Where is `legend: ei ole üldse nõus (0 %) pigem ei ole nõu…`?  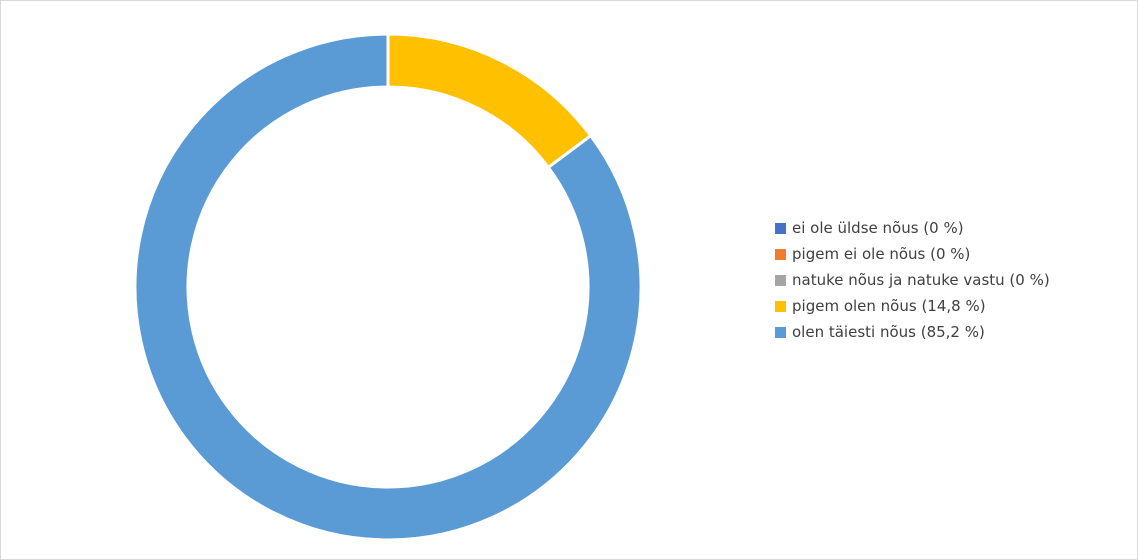
legend: ei ole üldse nõus (0 %) pigem ei ole nõu… is located at coordinates (912, 280).